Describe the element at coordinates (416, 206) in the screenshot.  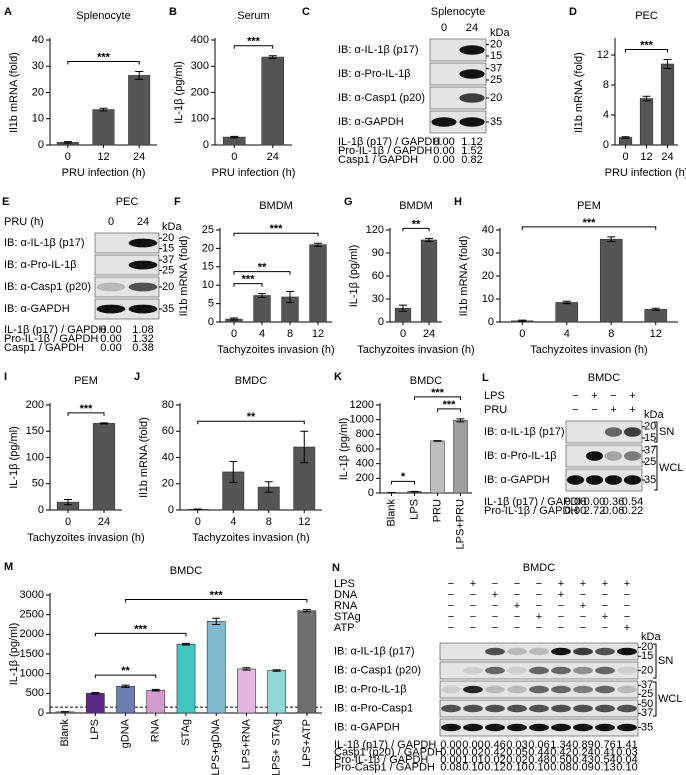
I see `chart-title: BMDM` at that location.